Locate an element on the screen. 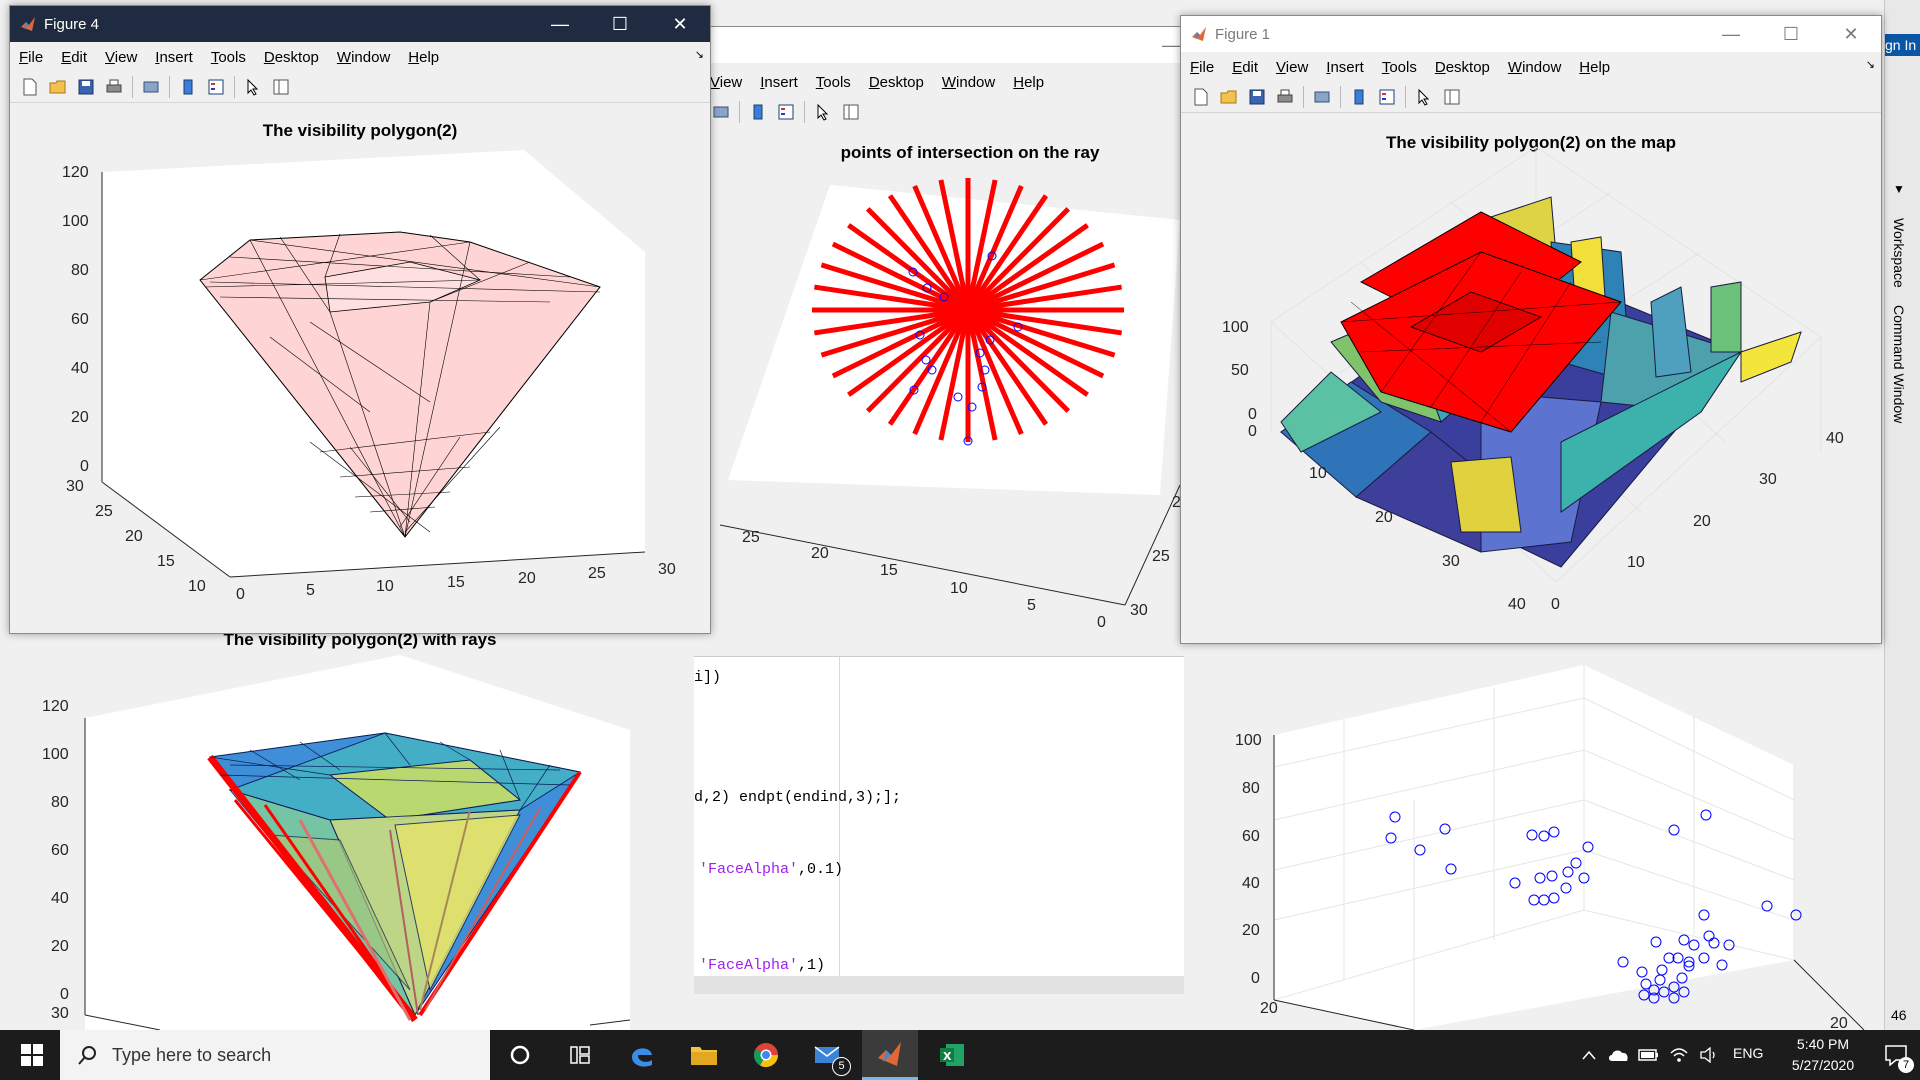 This screenshot has width=1920, height=1080. show-hidden-icons-button is located at coordinates (1589, 1055).